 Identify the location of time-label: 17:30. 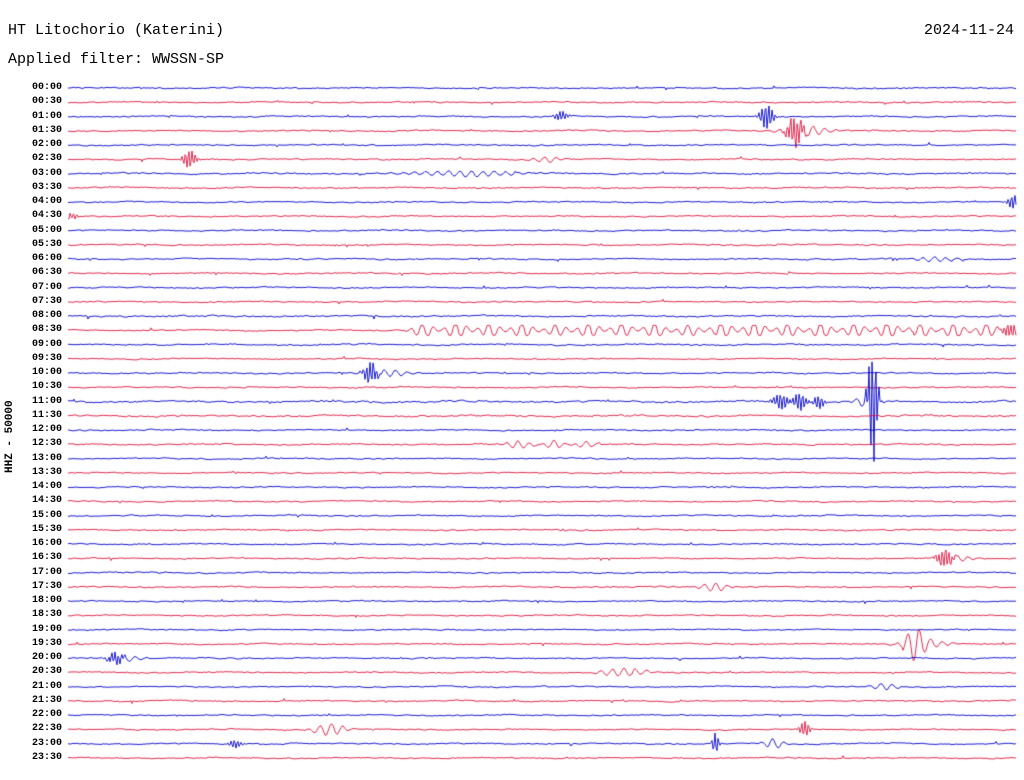
(46, 586).